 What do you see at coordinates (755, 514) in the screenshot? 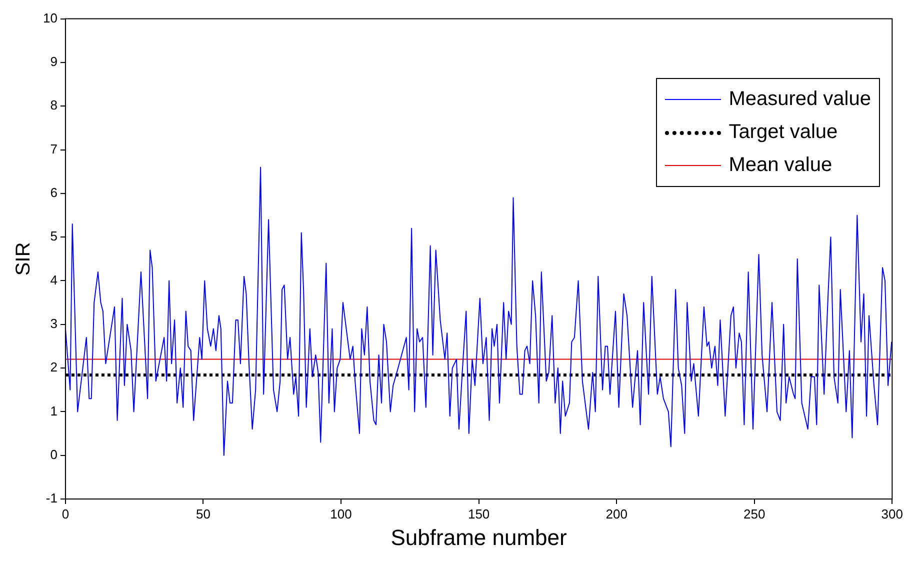
I see `x-tick-label: 250` at bounding box center [755, 514].